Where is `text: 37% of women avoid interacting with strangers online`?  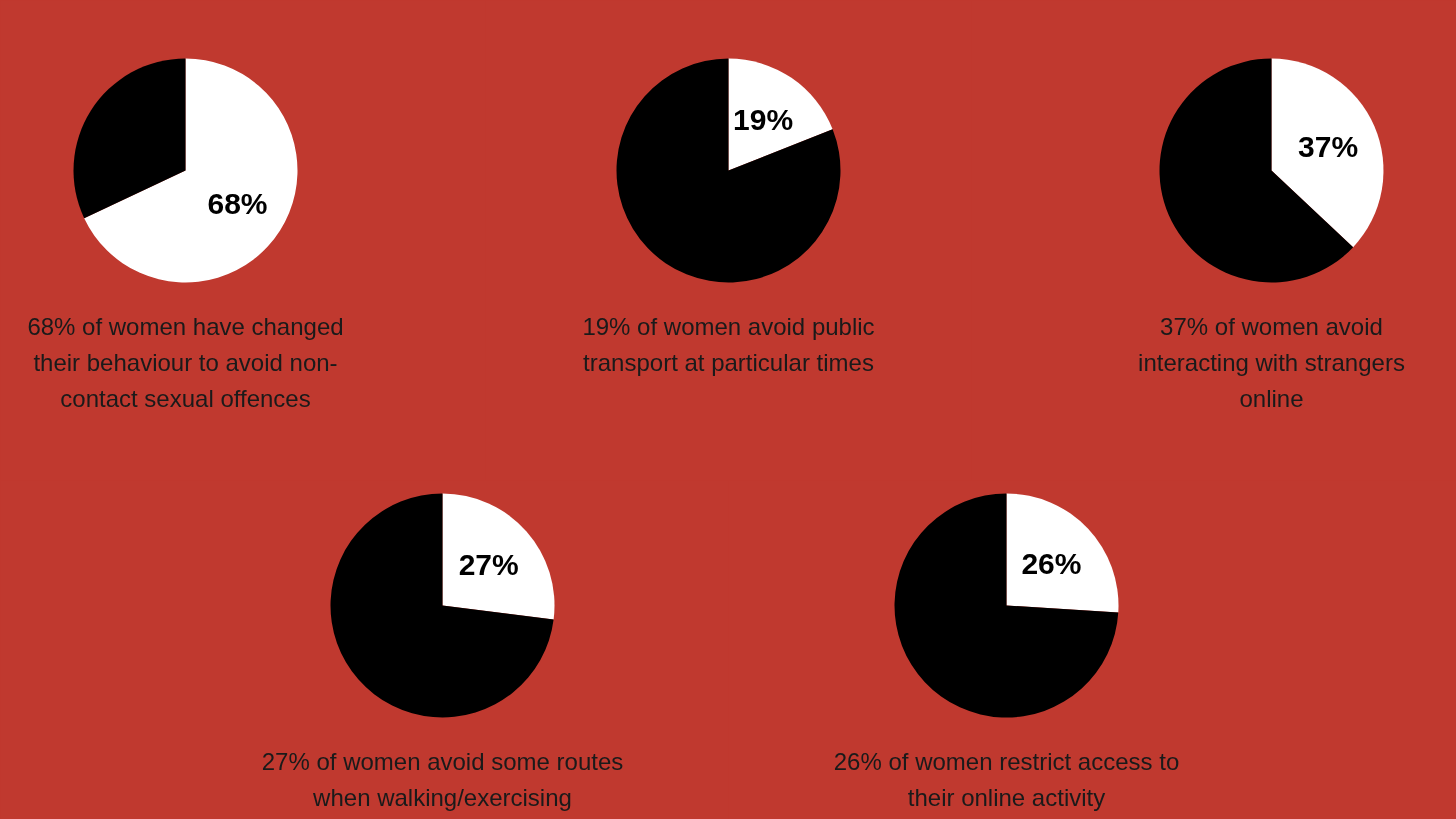 text: 37% of women avoid interacting with strangers online is located at coordinates (1271, 362).